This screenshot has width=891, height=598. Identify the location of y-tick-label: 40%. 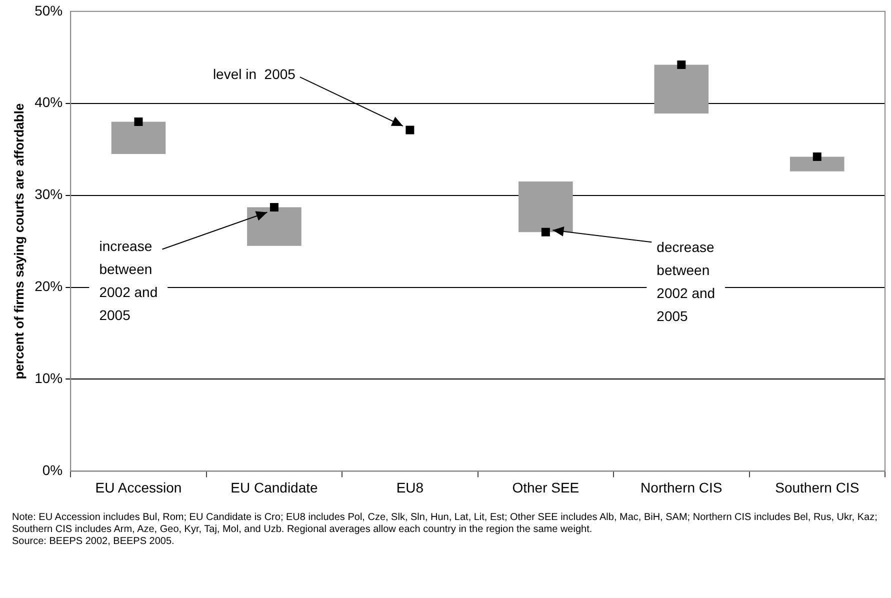
(48, 102).